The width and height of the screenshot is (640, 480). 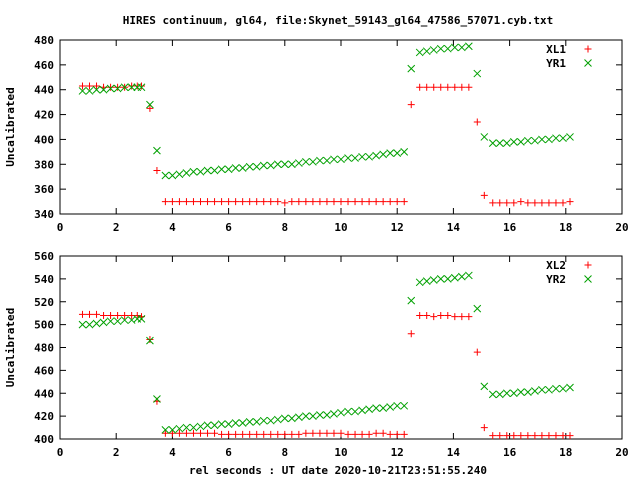 What do you see at coordinates (44, 189) in the screenshot?
I see `y-tick-label: 360` at bounding box center [44, 189].